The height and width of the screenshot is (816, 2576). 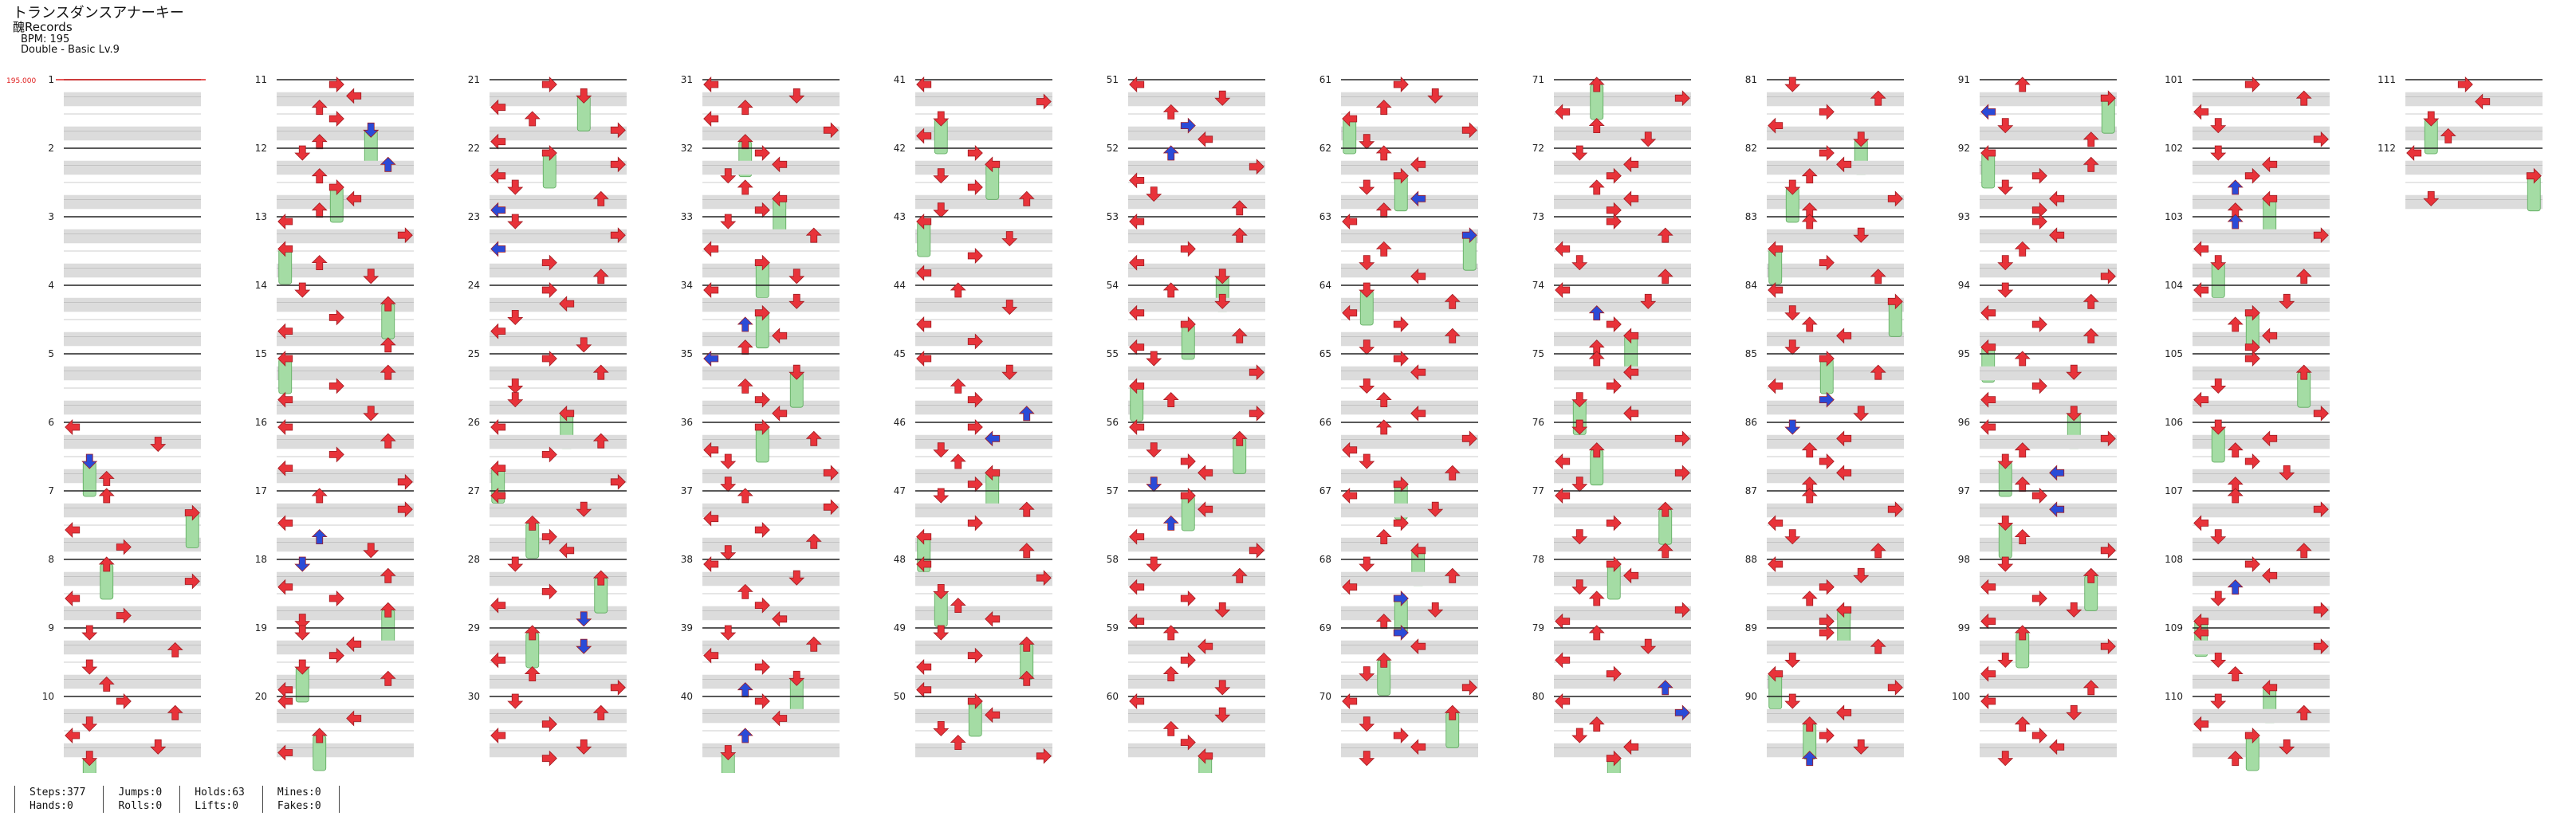 I want to click on stat-value: Holds:63, so click(x=220, y=792).